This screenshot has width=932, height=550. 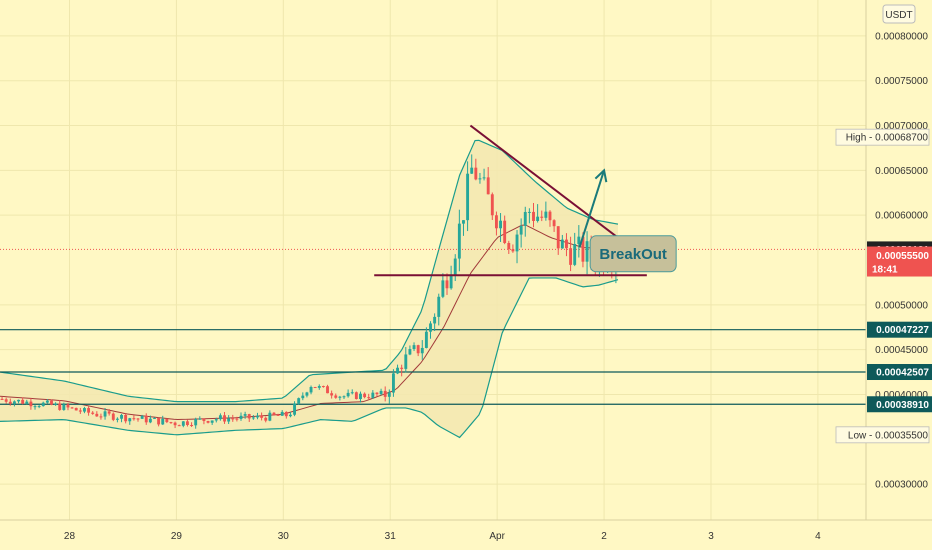 What do you see at coordinates (887, 138) in the screenshot?
I see `price-tag-label: High - 0.00068700` at bounding box center [887, 138].